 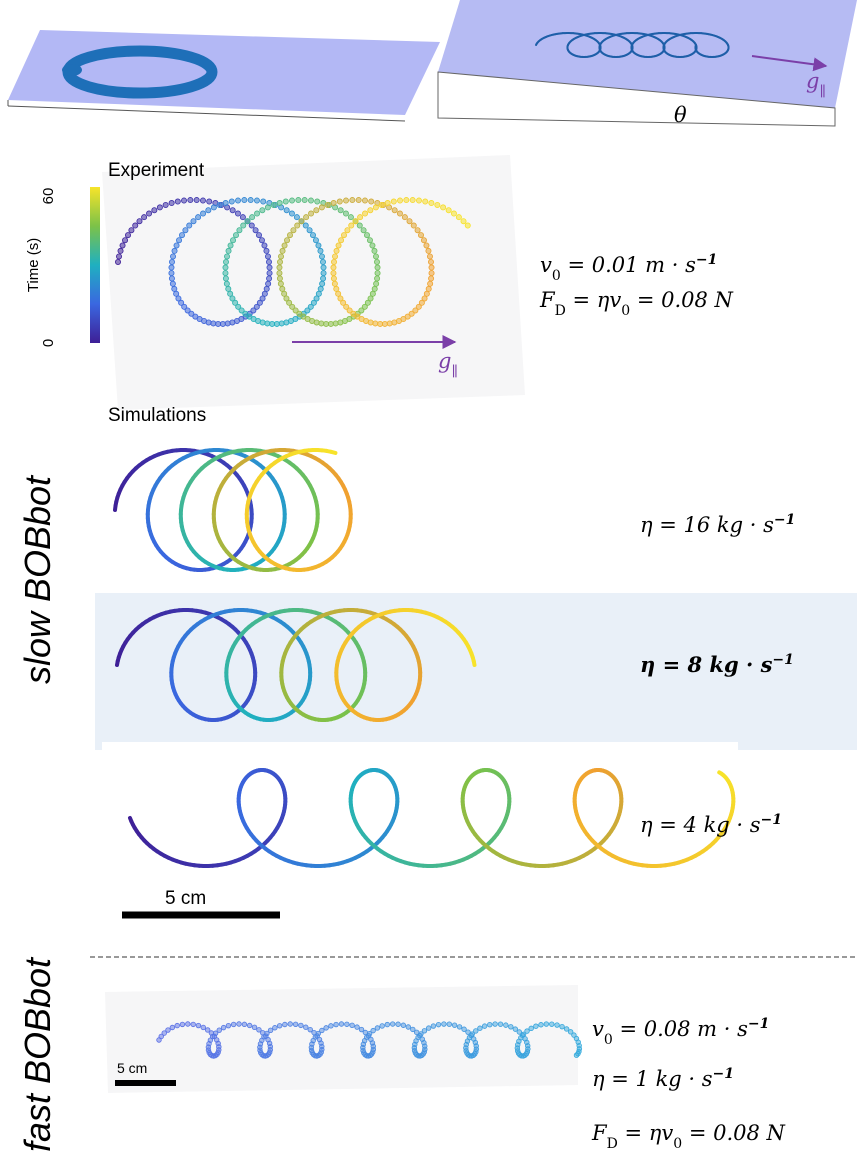 I want to click on math-part: η = 16 kg · s, so click(x=707, y=525).